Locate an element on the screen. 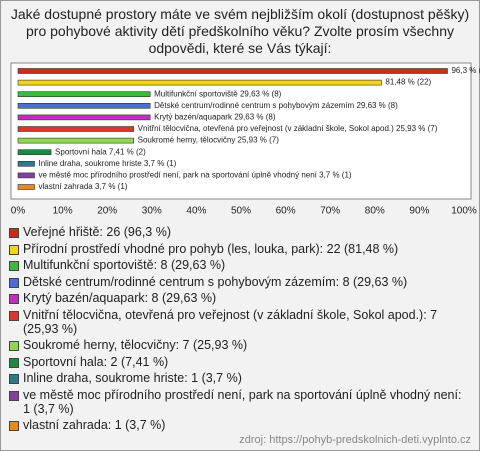 The image size is (480, 451). legend-item: Multifunkční sportoviště: 8 (29,63 %) is located at coordinates (240, 265).